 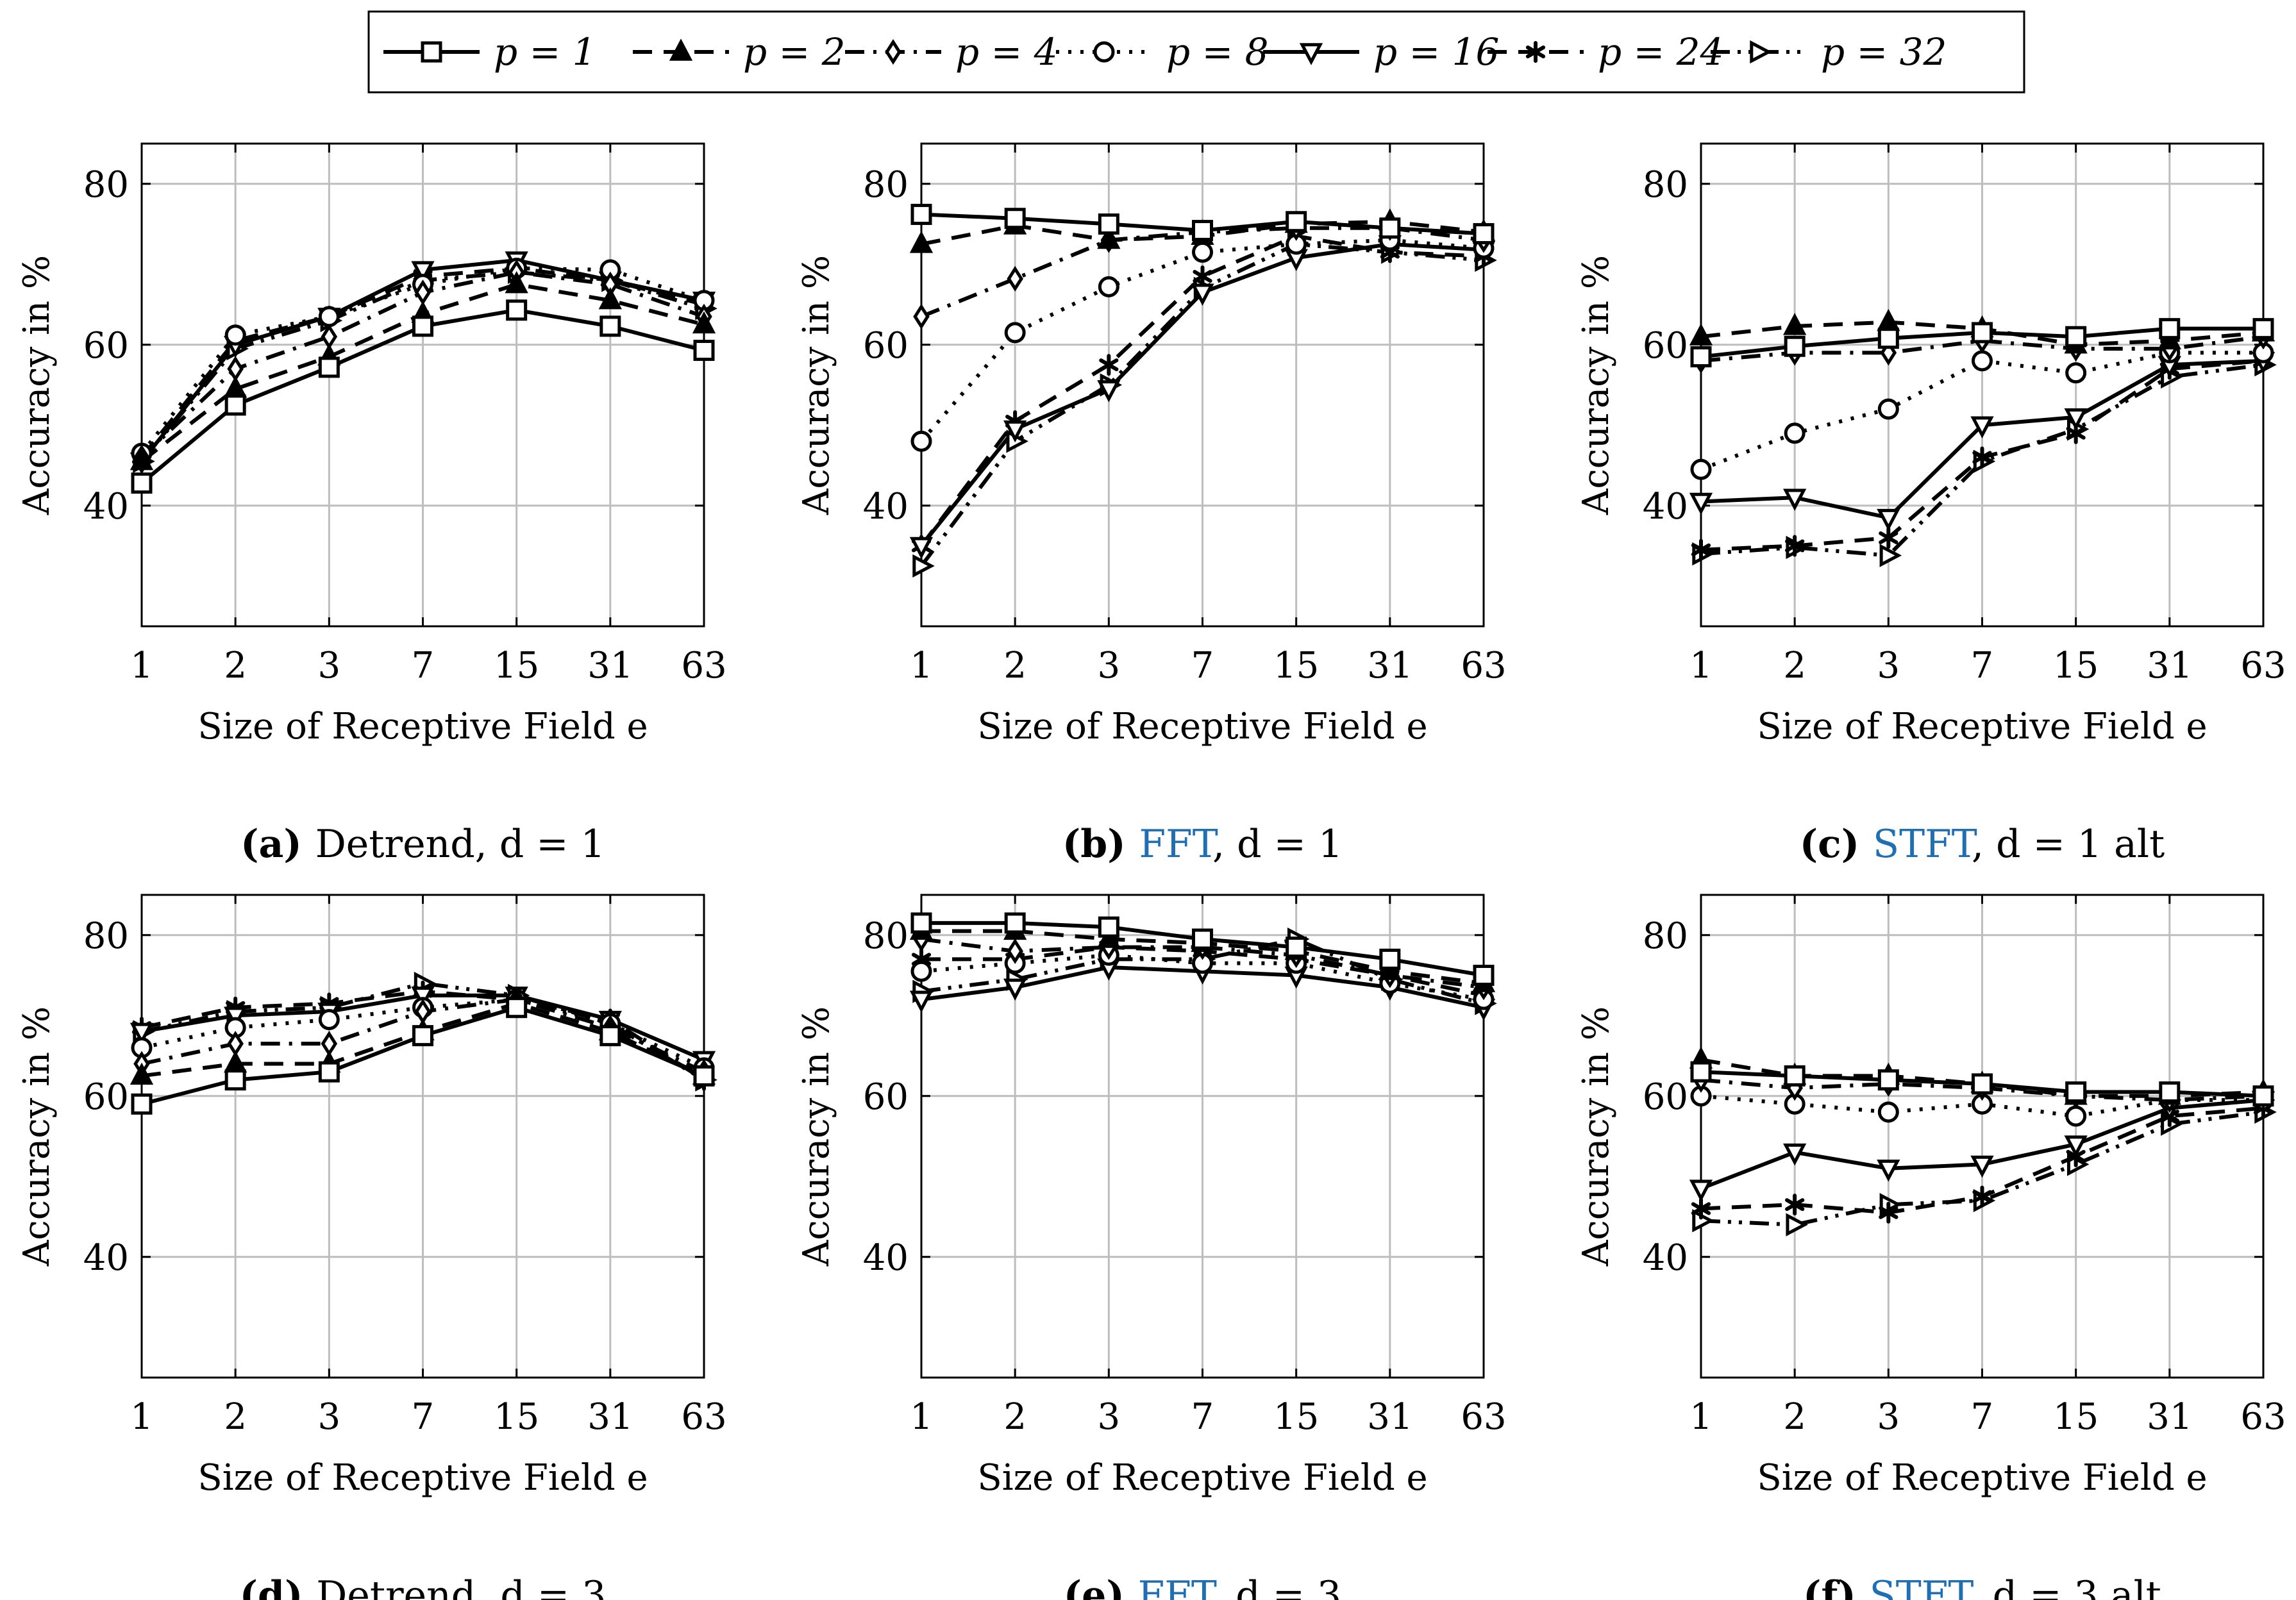 What do you see at coordinates (1436, 52) in the screenshot?
I see `legend-label: p = 16` at bounding box center [1436, 52].